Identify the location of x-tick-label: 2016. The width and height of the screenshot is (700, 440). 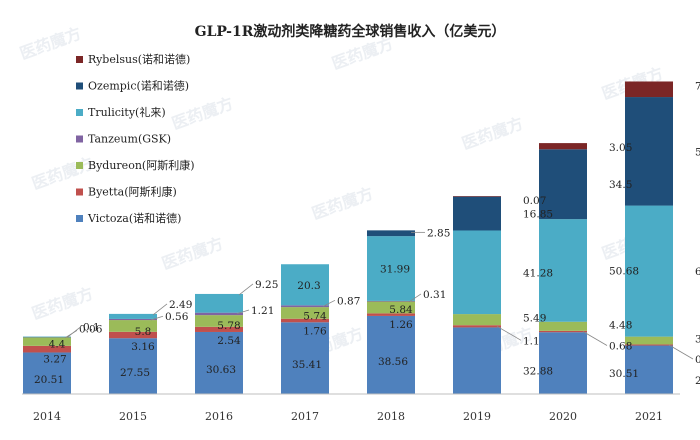
(219, 416).